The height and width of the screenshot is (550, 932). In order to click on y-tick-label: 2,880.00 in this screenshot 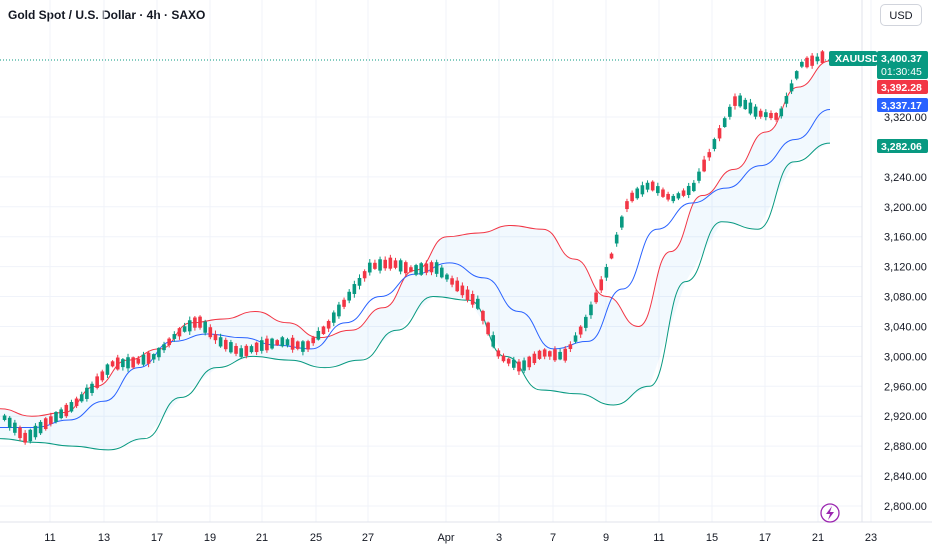, I will do `click(905, 447)`.